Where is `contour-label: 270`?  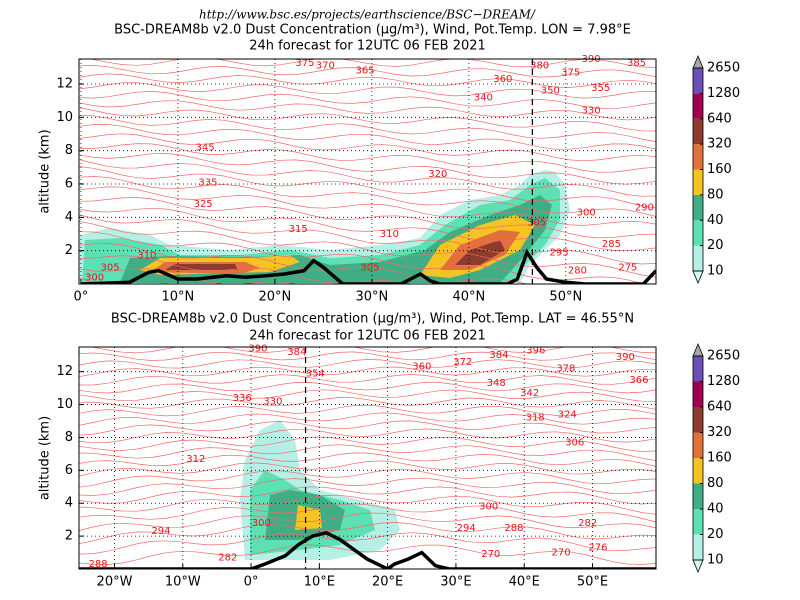 contour-label: 270 is located at coordinates (561, 553).